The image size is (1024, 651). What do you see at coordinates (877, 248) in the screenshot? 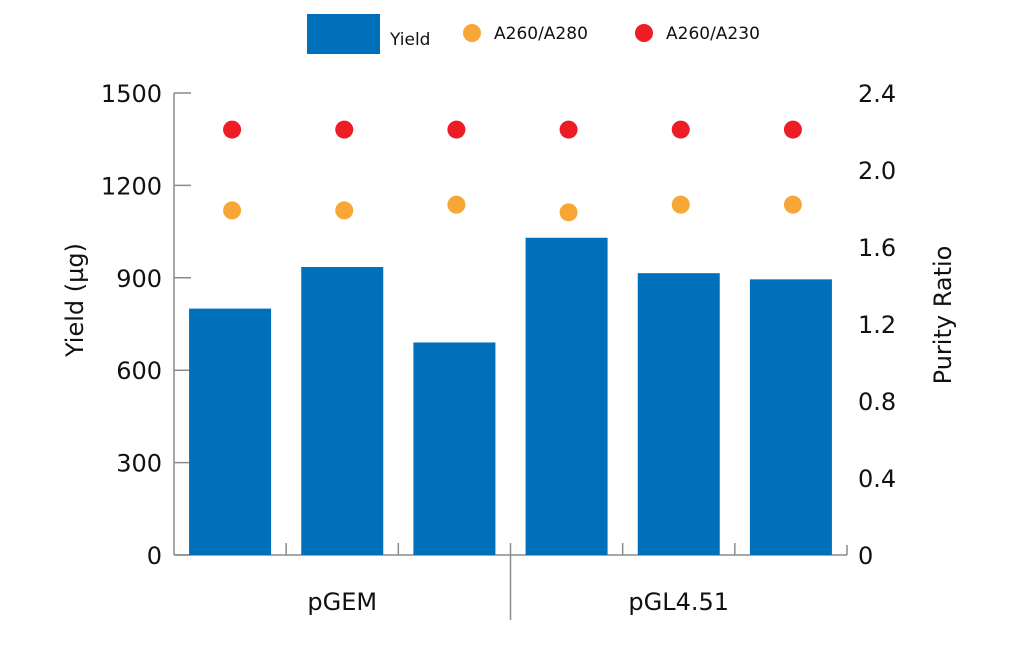
I see `y2-tick-label: 1.6` at bounding box center [877, 248].